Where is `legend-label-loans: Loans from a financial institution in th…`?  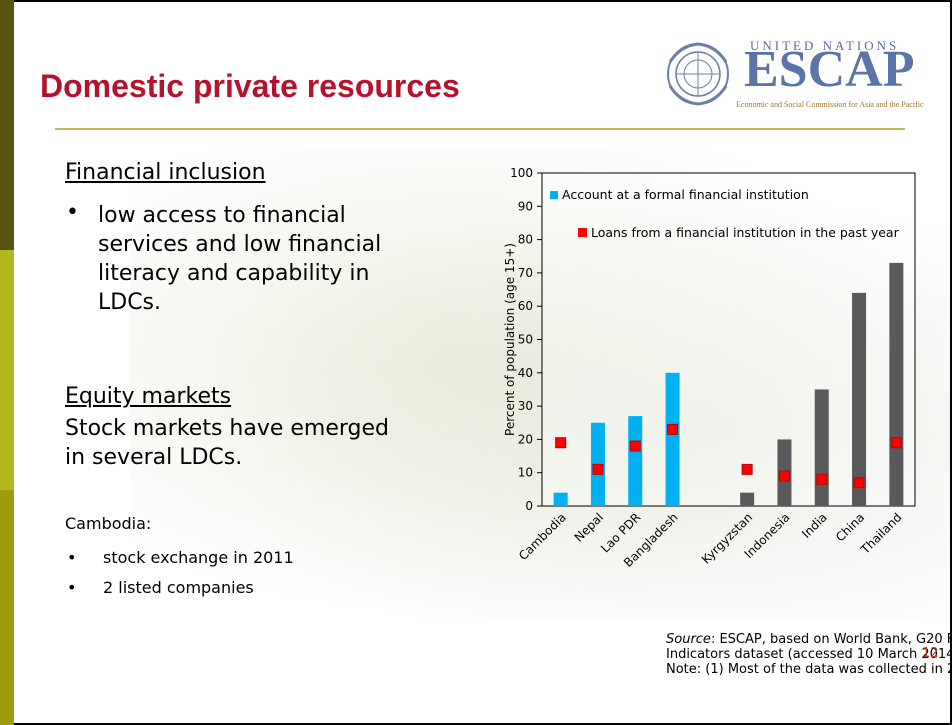 legend-label-loans: Loans from a financial institution in th… is located at coordinates (745, 232).